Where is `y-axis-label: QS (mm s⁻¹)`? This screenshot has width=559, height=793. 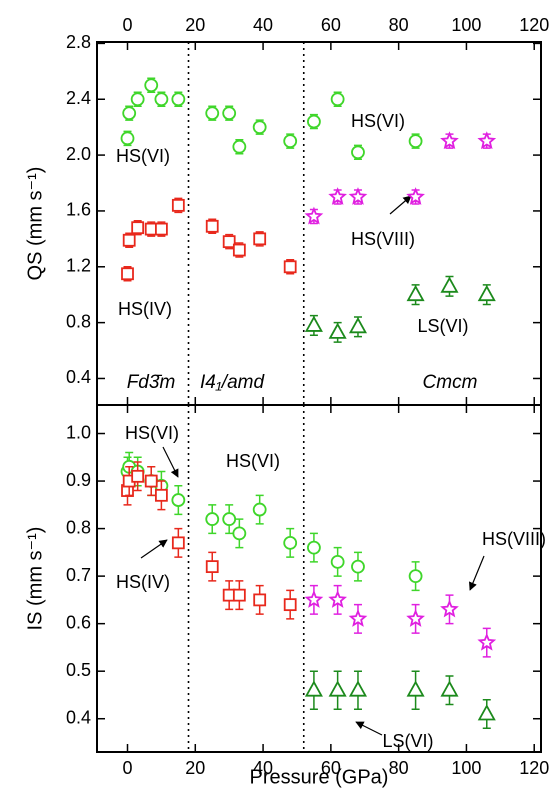 y-axis-label: QS (mm s⁻¹) is located at coordinates (35, 224).